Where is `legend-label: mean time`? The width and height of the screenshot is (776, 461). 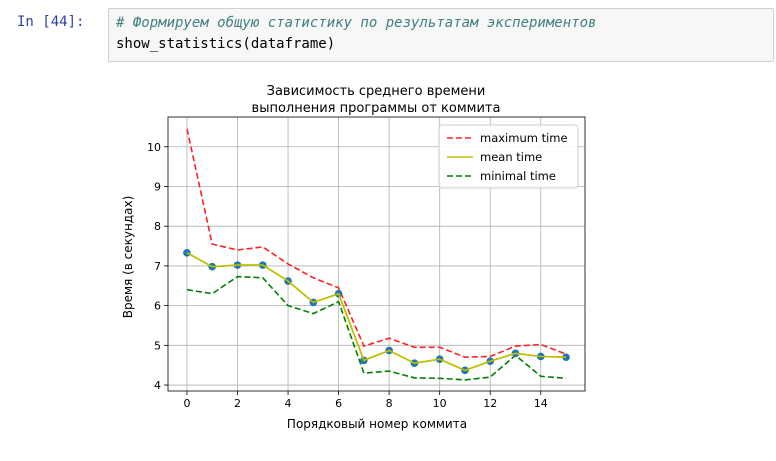 legend-label: mean time is located at coordinates (511, 157).